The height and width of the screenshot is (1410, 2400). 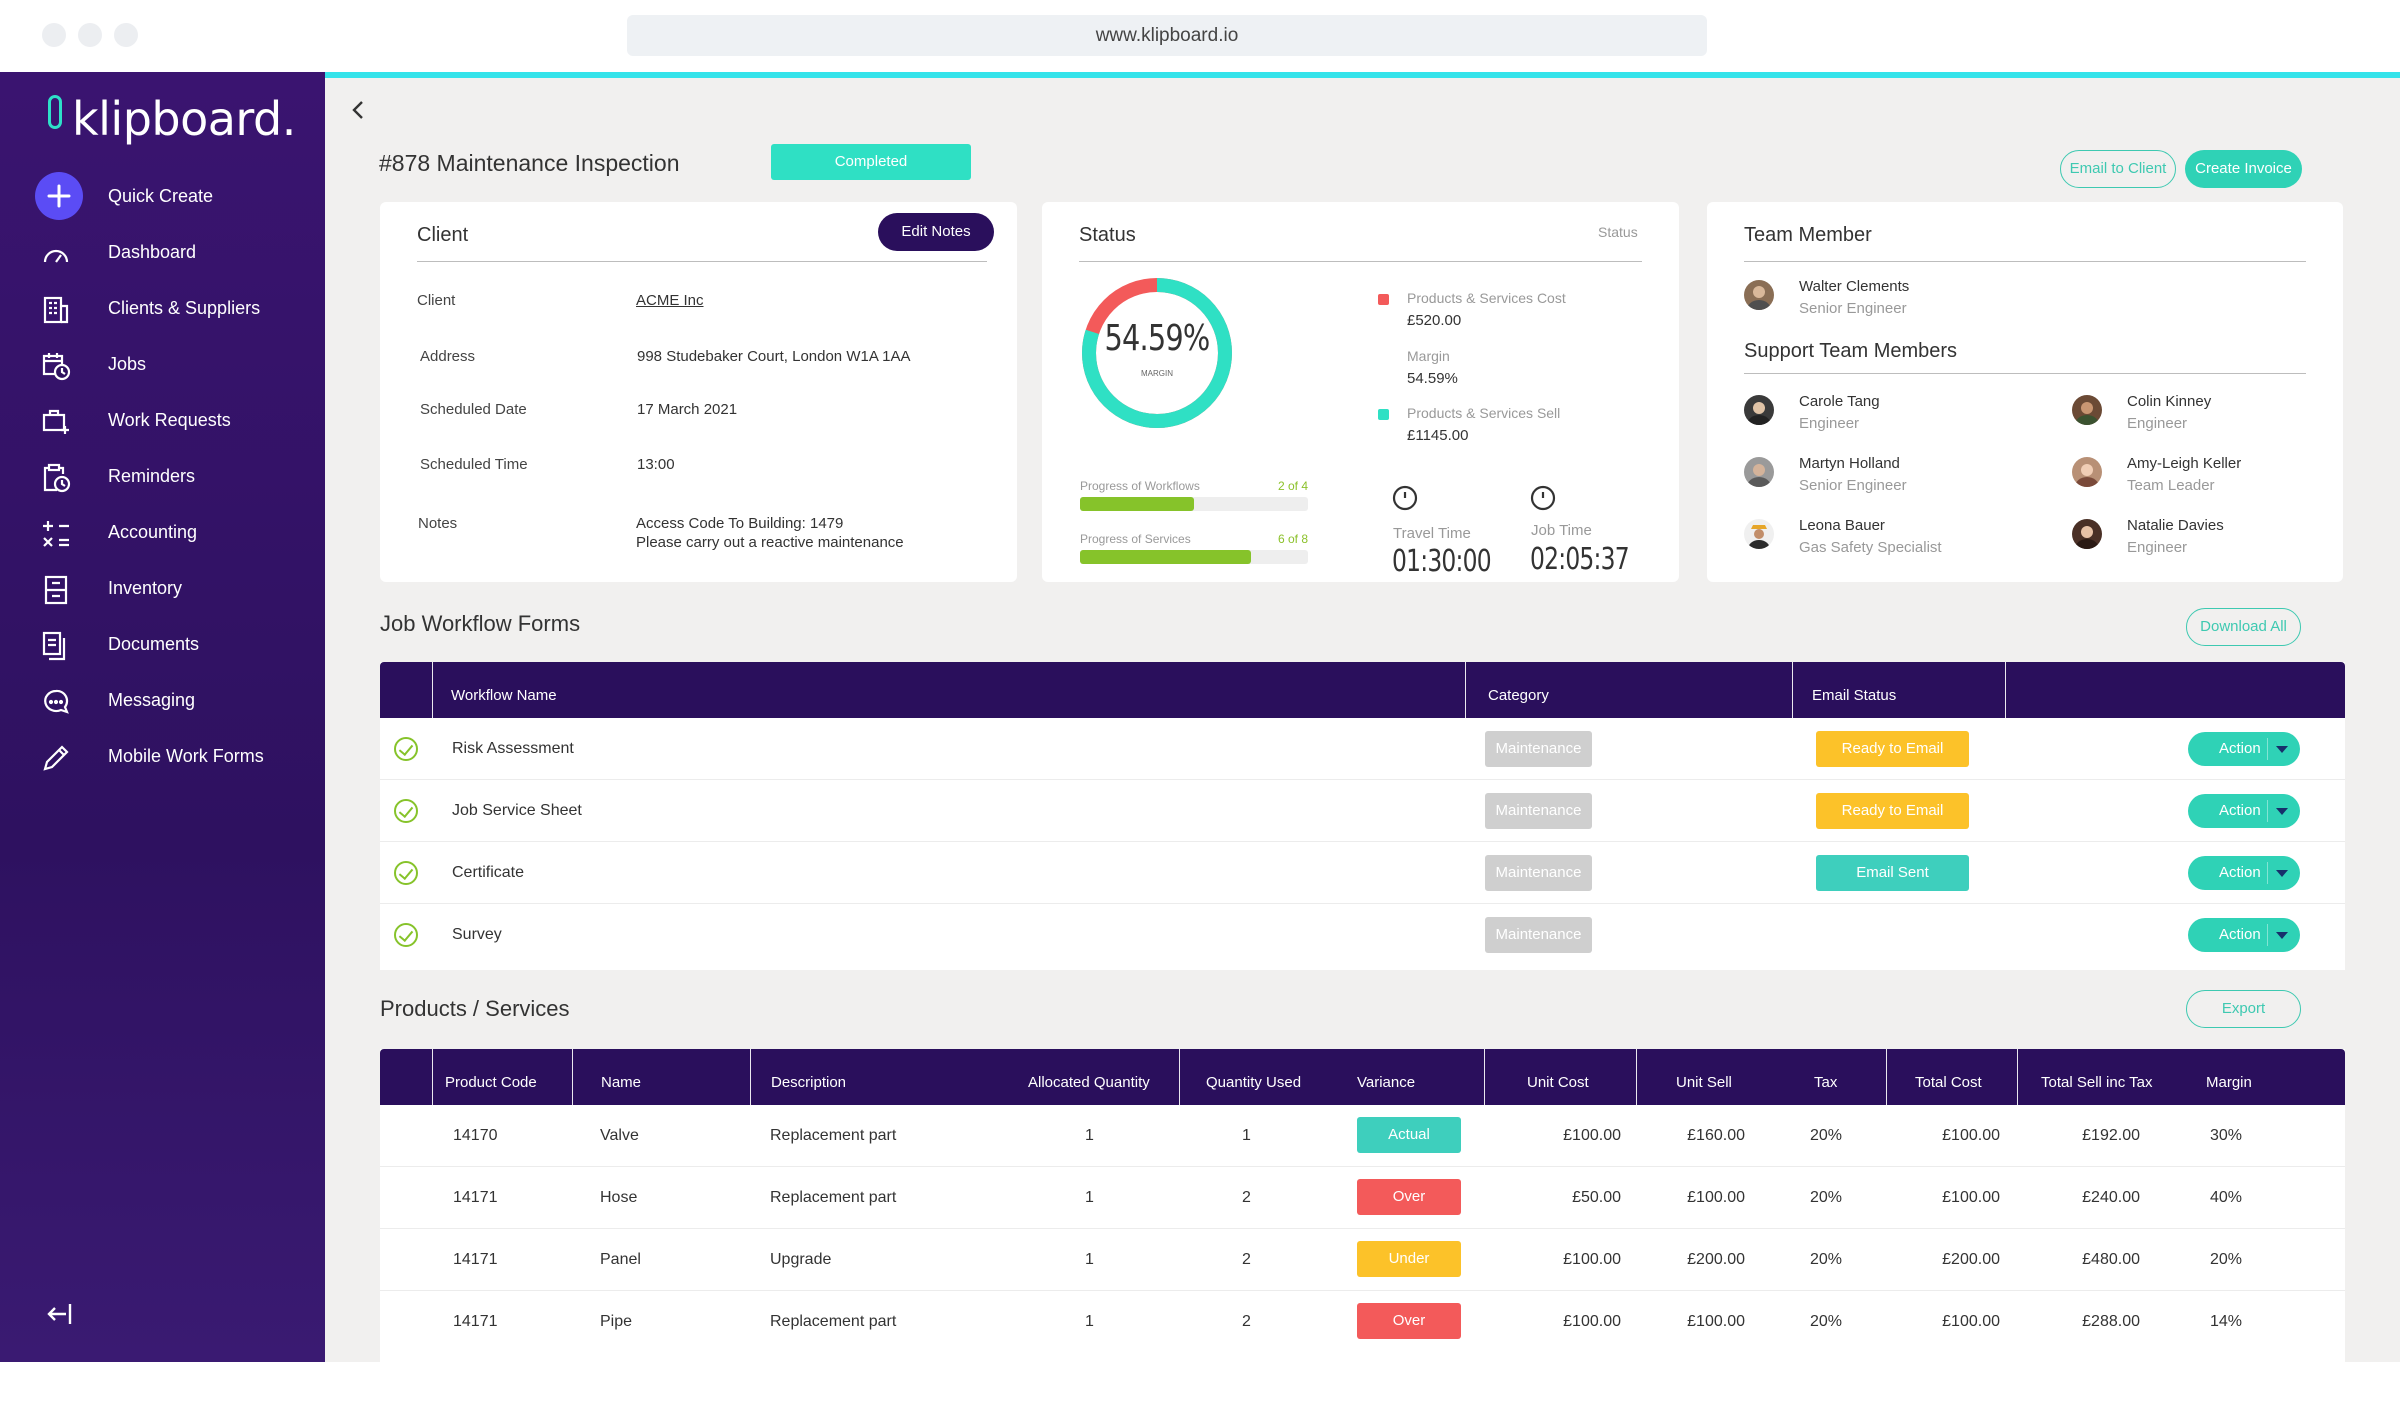 I want to click on column-header: Total Cost, so click(x=1948, y=1082).